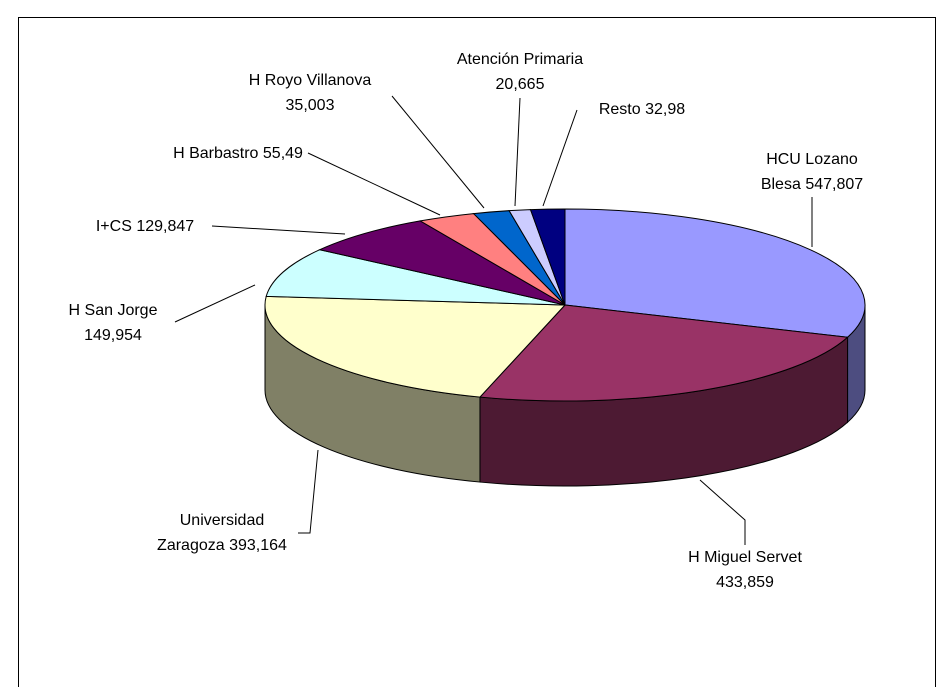 This screenshot has width=945, height=687. What do you see at coordinates (165, 226) in the screenshot?
I see `value-label: 129,847` at bounding box center [165, 226].